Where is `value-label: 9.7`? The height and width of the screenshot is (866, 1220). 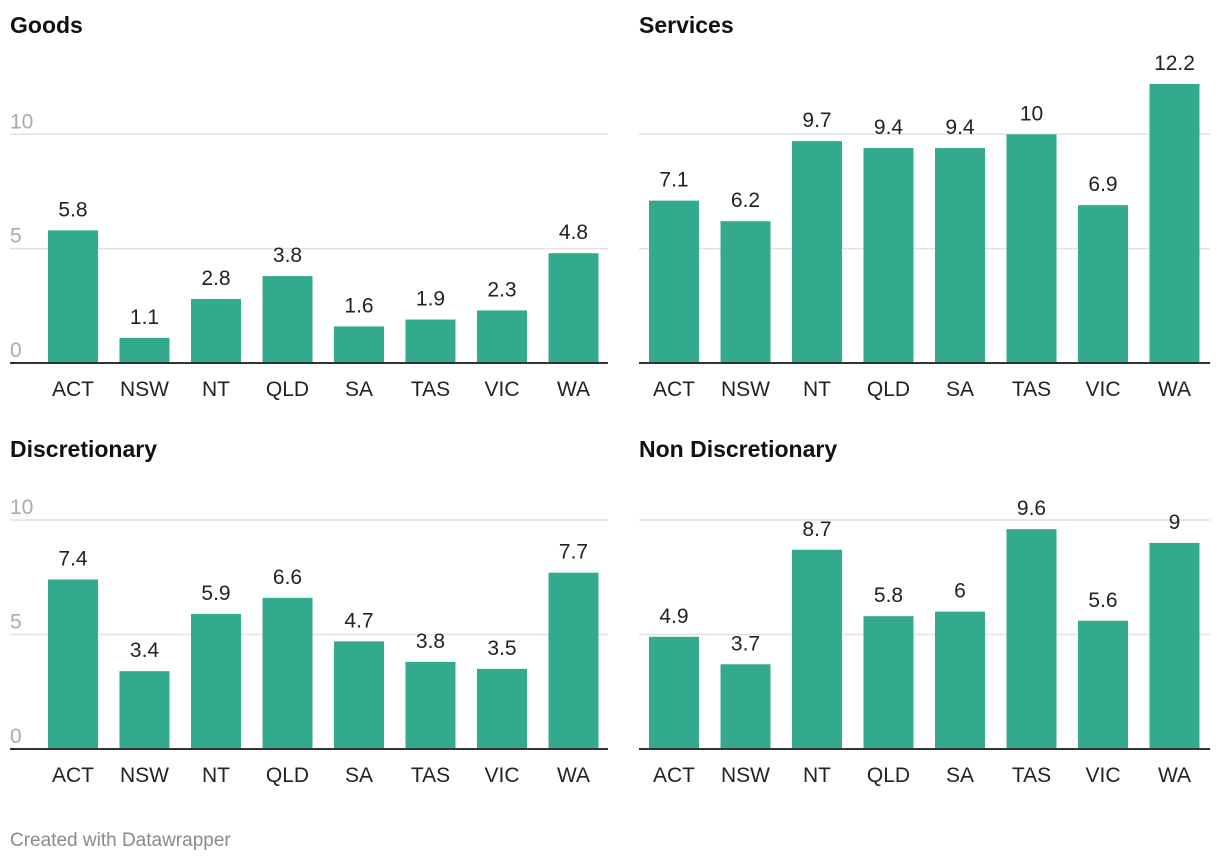
value-label: 9.7 is located at coordinates (816, 120).